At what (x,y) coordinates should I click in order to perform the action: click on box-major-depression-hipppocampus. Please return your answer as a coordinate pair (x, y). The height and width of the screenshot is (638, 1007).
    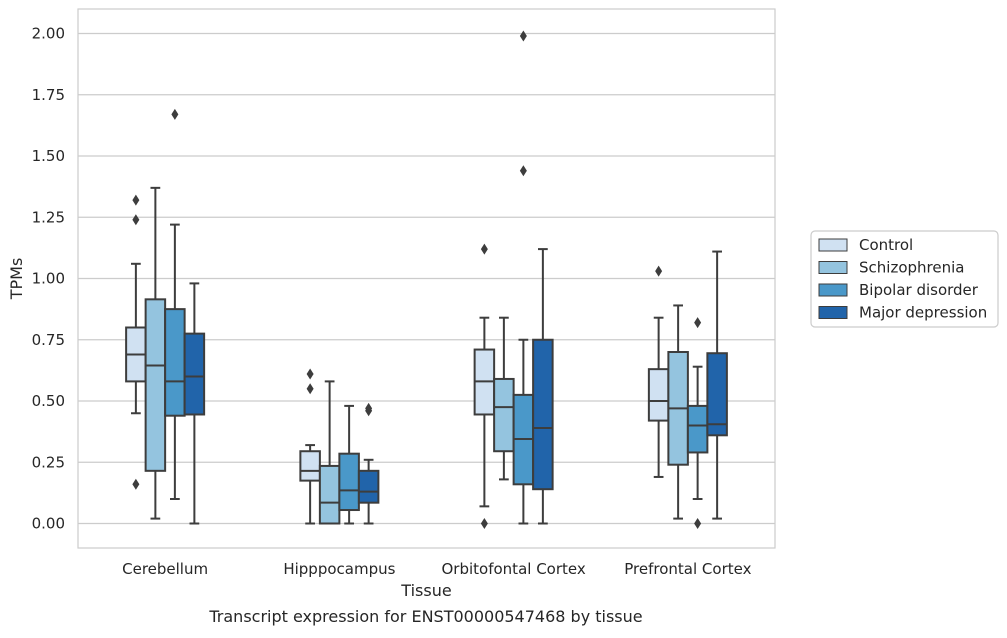
    Looking at the image, I should click on (368, 463).